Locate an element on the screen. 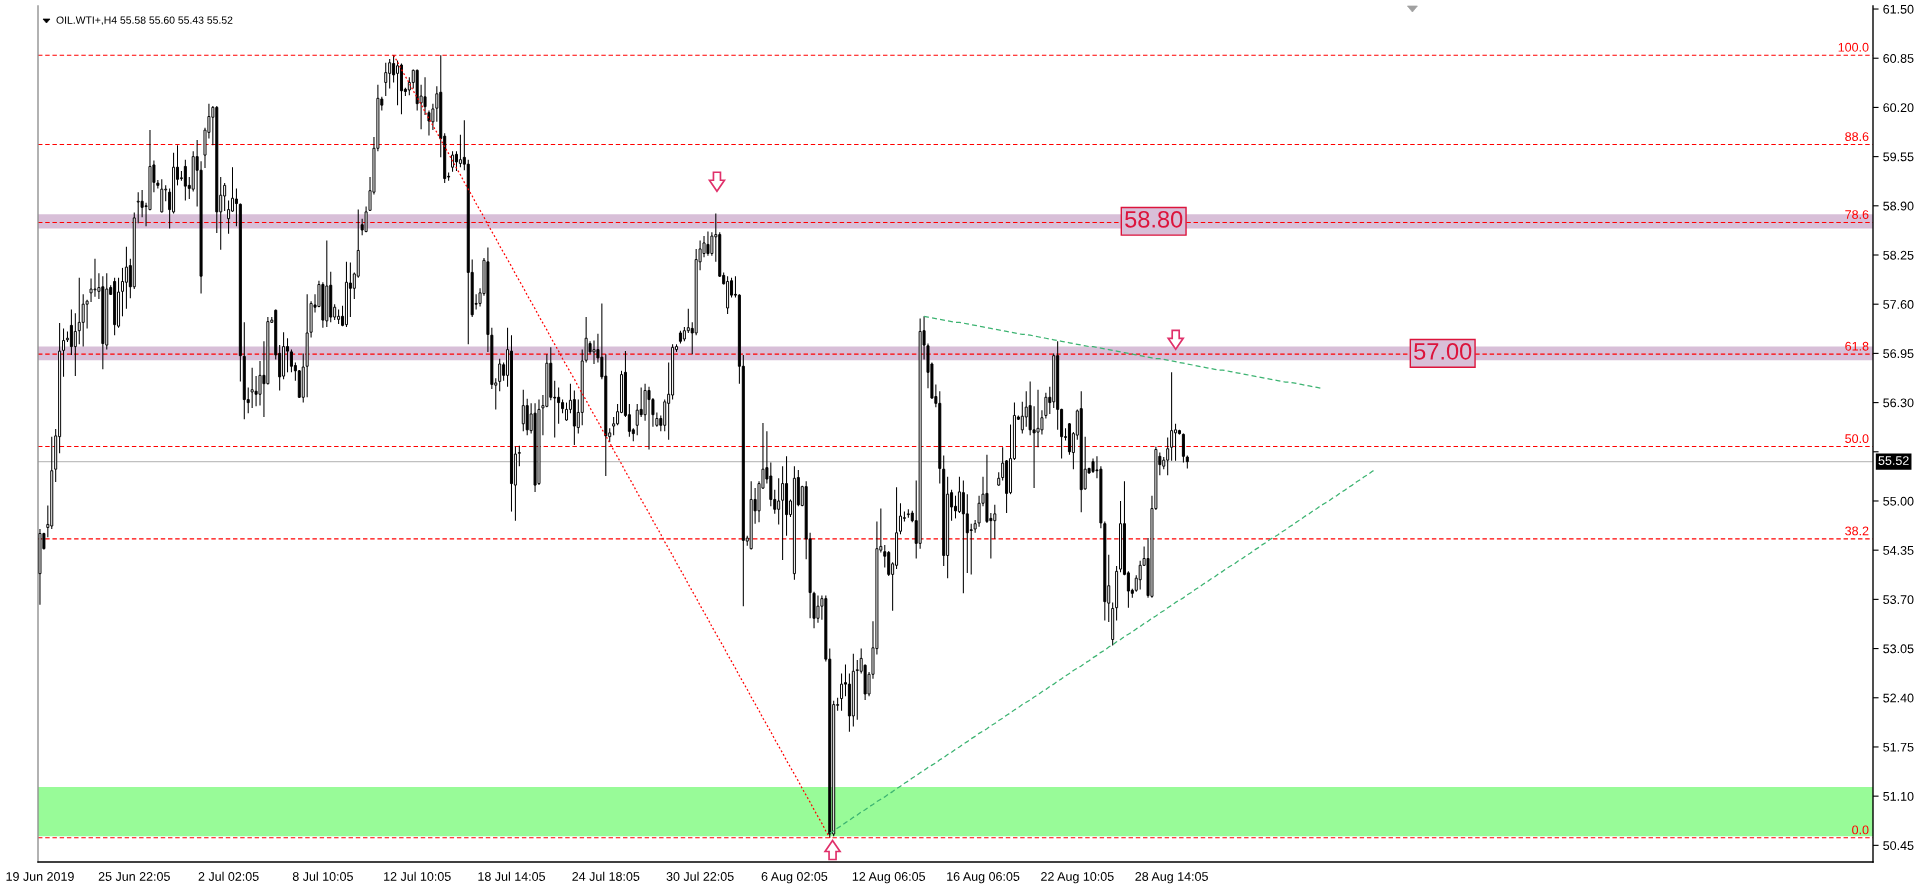  text: OIL.WTI+,H4 55.58 55.60 55.43 55.52 is located at coordinates (144, 21).